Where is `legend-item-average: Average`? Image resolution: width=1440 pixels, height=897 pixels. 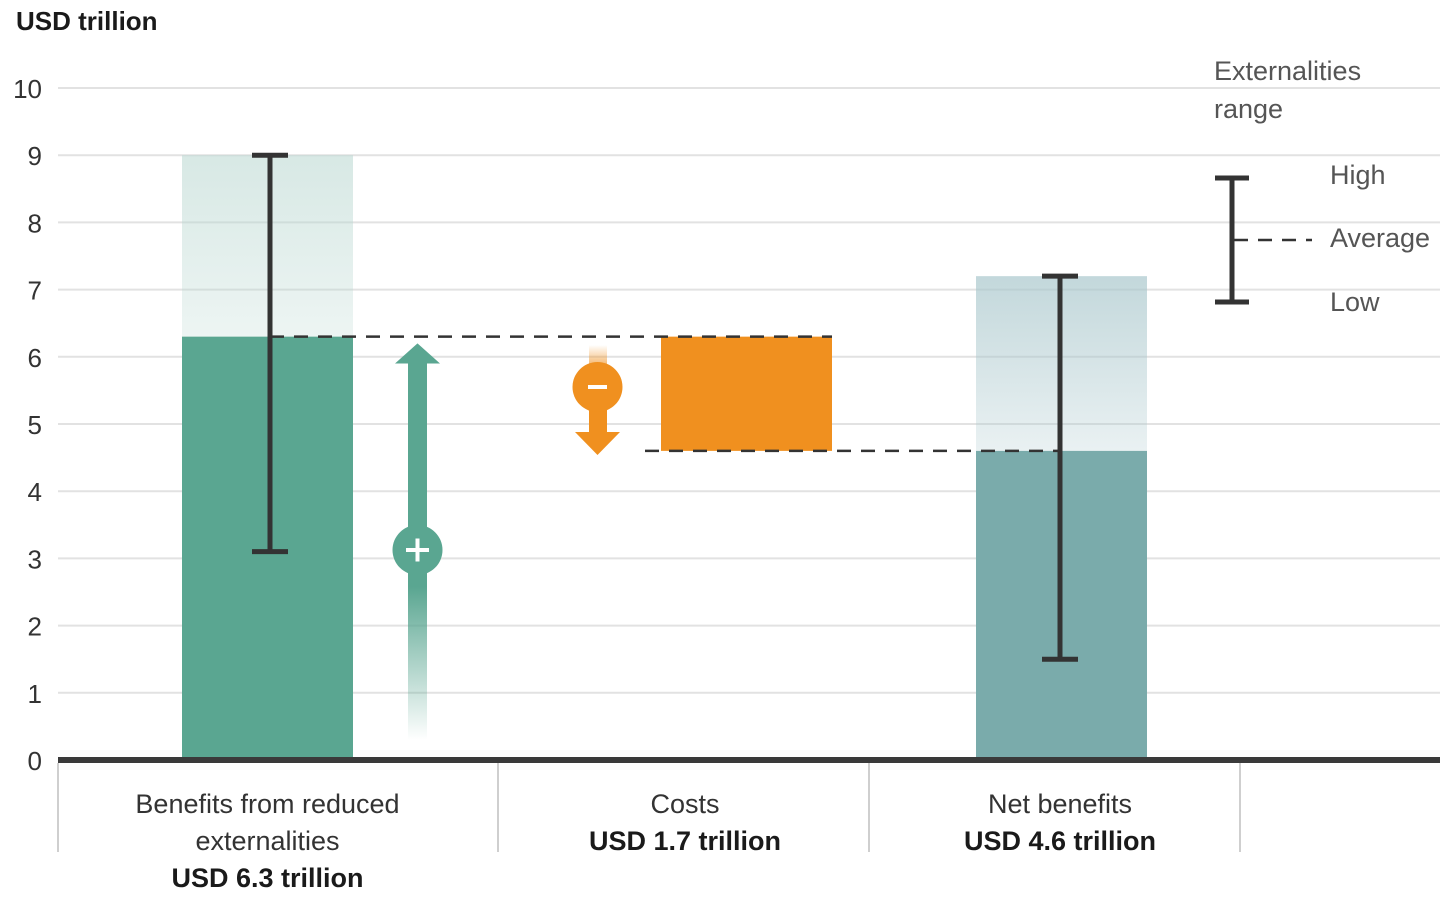
legend-item-average: Average is located at coordinates (1380, 238).